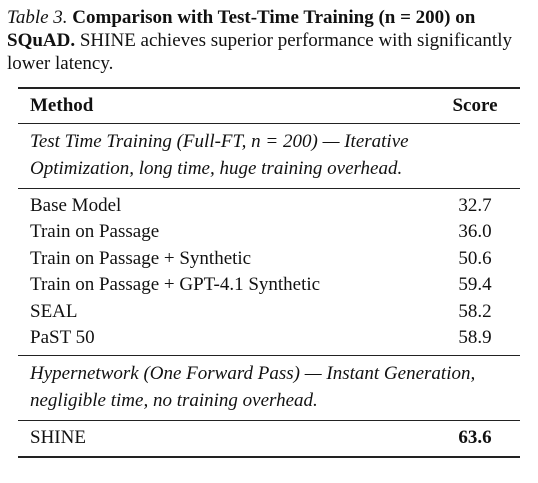  What do you see at coordinates (175, 285) in the screenshot?
I see `method-cell: Train on Passage + GPT-4.1 Synthetic` at bounding box center [175, 285].